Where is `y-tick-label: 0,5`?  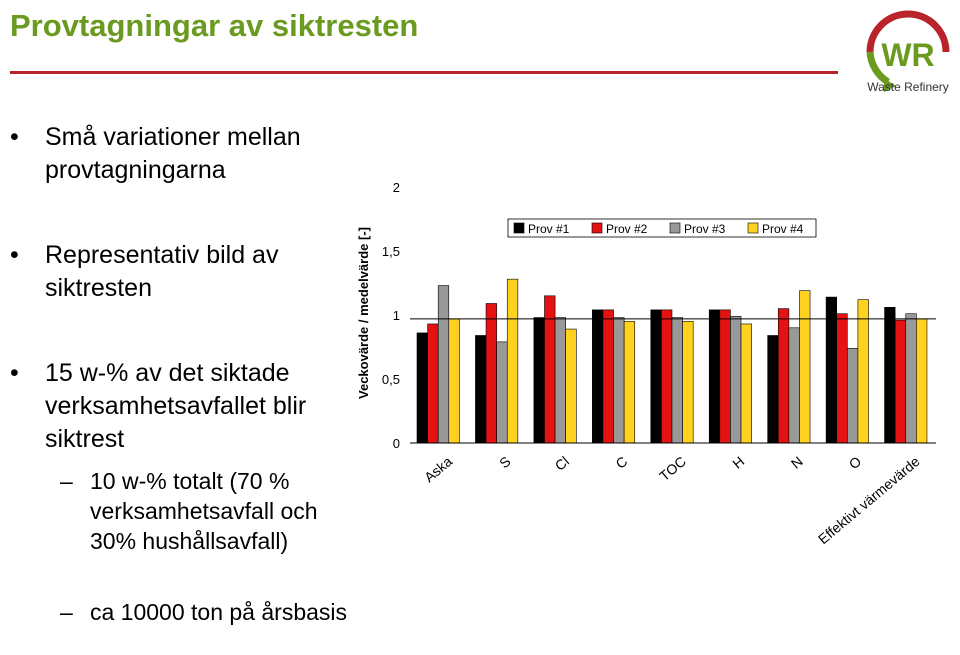 y-tick-label: 0,5 is located at coordinates (391, 379).